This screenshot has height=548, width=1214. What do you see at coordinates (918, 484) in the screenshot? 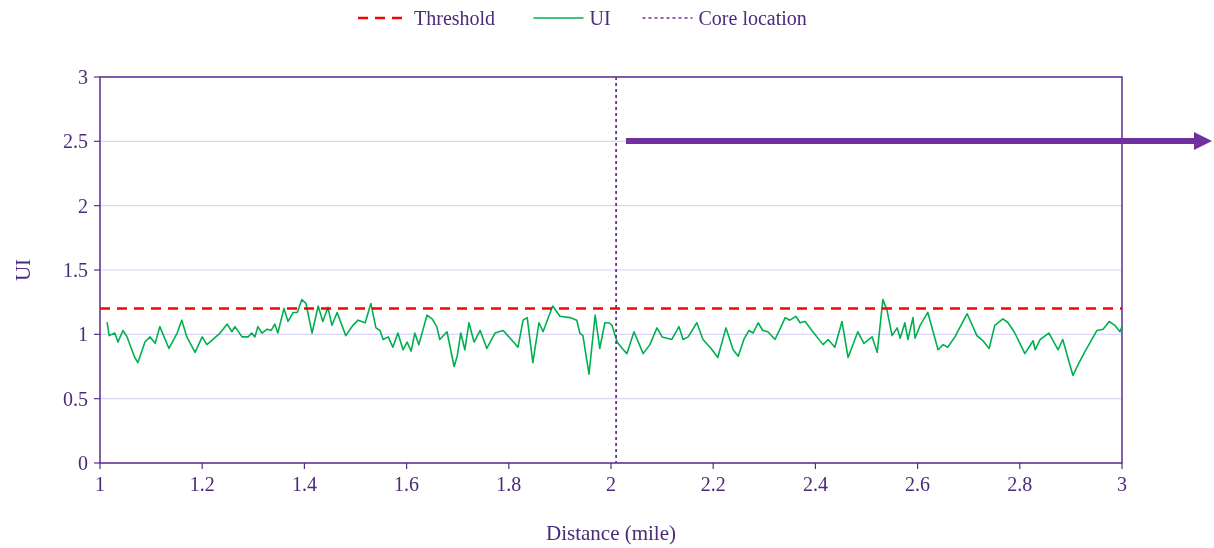
I see `x-tick-label: 2.6` at bounding box center [918, 484].